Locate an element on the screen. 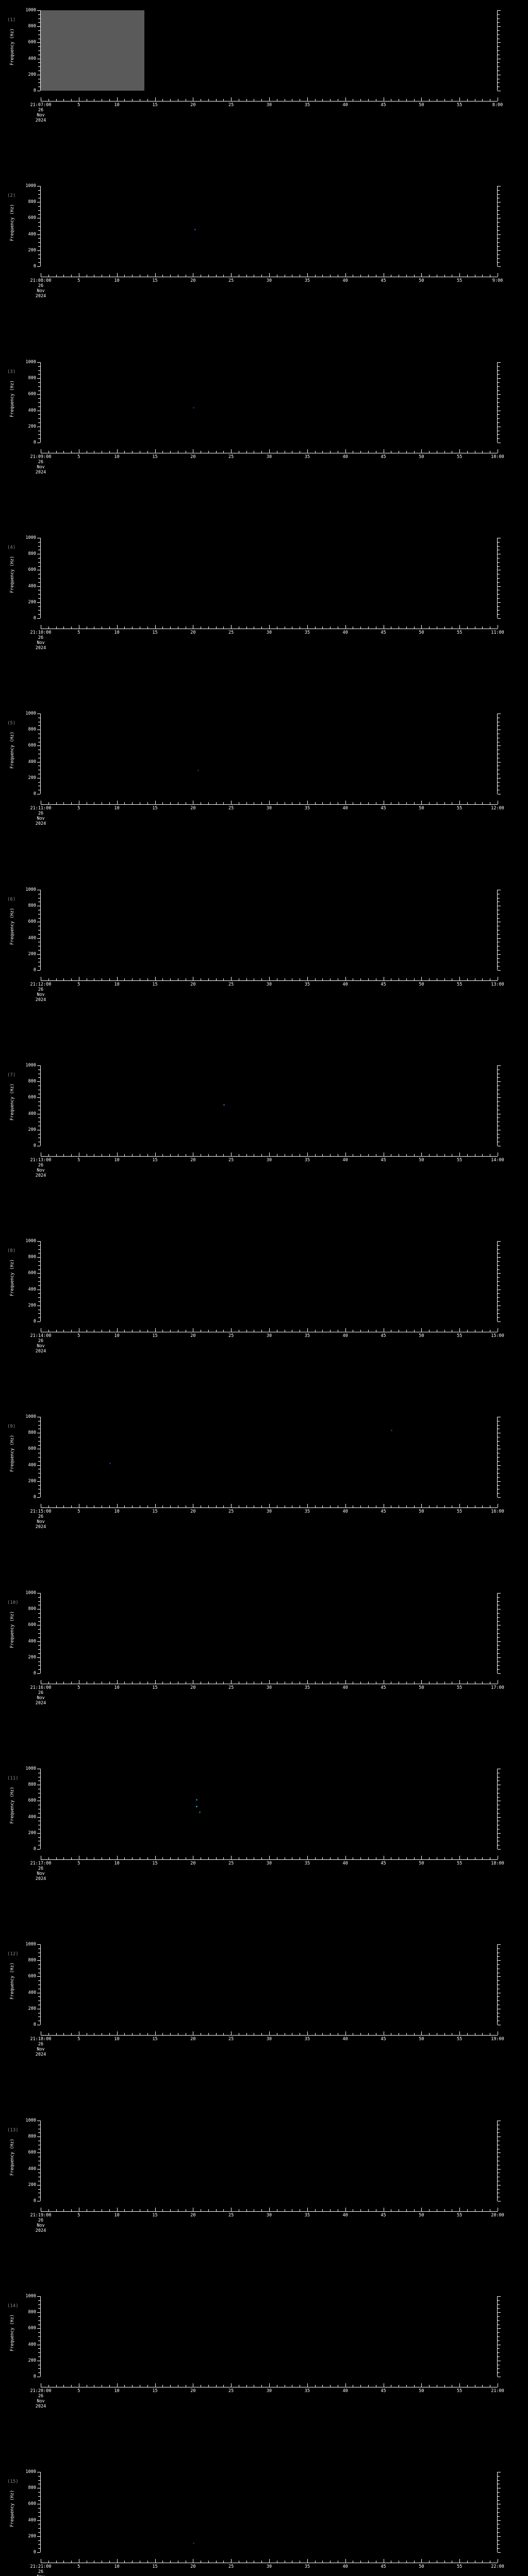  x-axis-start-time: 21:17:00 is located at coordinates (41, 1863).